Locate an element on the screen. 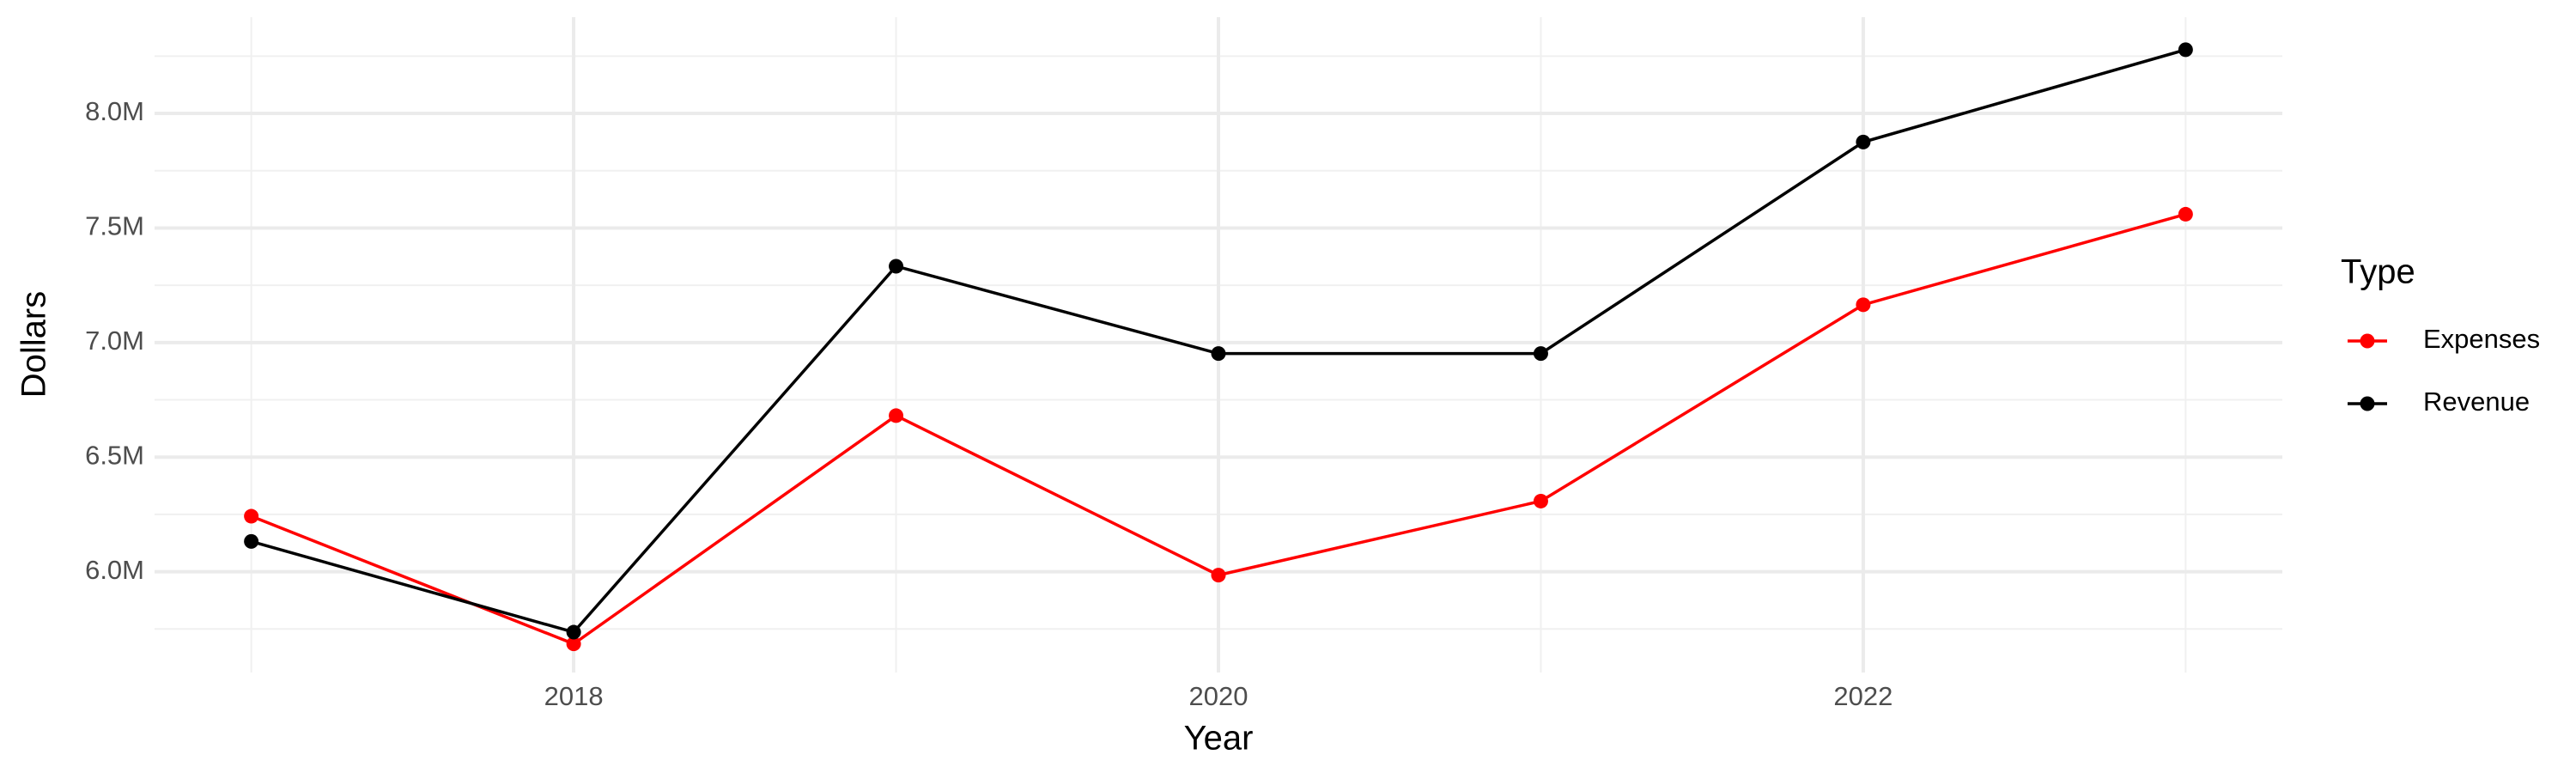  legend-title: Type is located at coordinates (2378, 272).